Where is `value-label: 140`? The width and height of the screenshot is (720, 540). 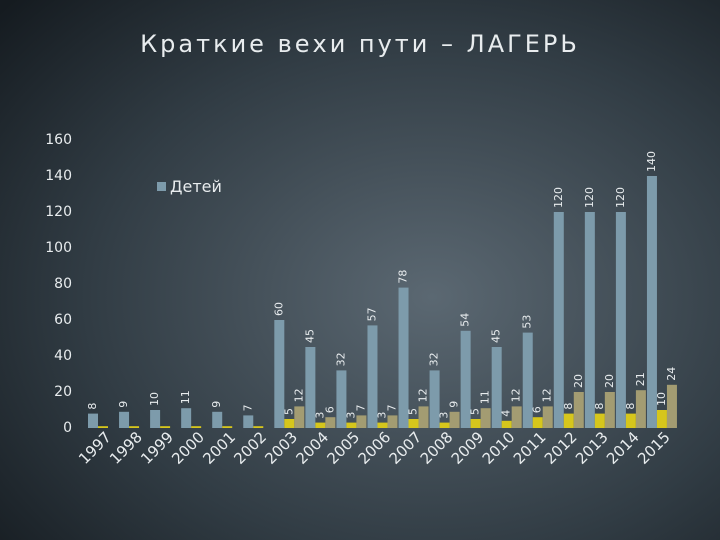
value-label: 140 is located at coordinates (651, 161).